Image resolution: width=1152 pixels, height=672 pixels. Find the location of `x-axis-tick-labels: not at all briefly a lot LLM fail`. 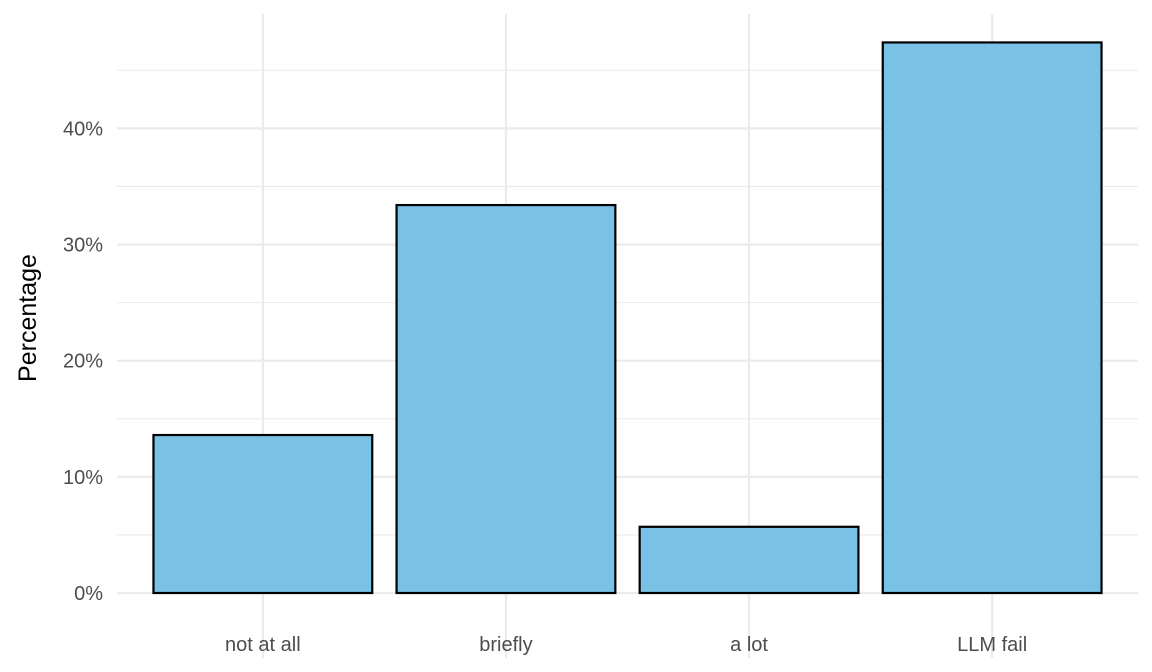

x-axis-tick-labels: not at all briefly a lot LLM fail is located at coordinates (626, 645).